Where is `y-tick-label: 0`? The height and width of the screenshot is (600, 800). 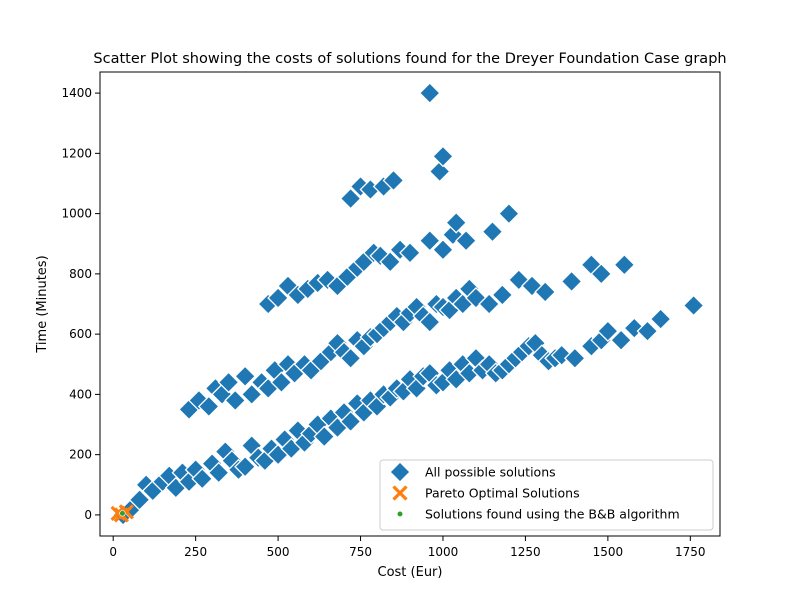 y-tick-label: 0 is located at coordinates (88, 515).